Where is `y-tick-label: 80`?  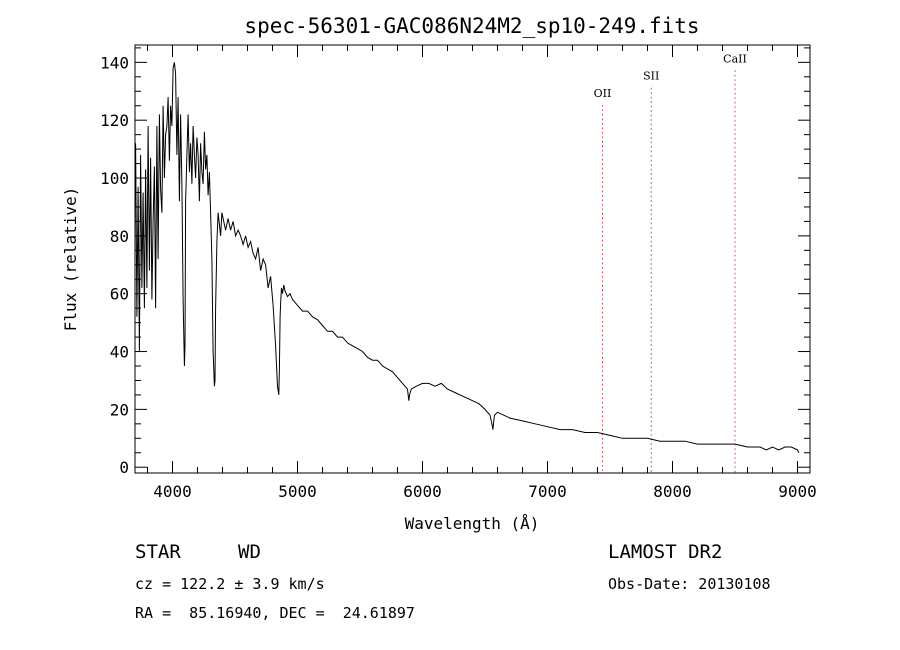 y-tick-label: 80 is located at coordinates (119, 236).